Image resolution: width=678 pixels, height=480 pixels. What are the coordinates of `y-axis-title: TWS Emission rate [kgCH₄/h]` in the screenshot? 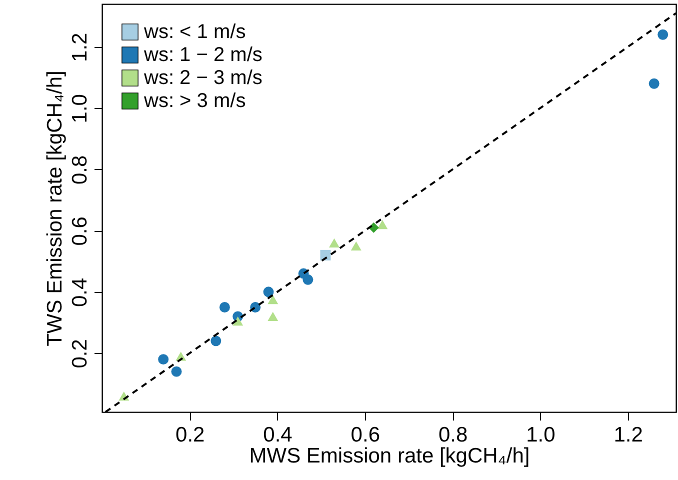 It's located at (55, 208).